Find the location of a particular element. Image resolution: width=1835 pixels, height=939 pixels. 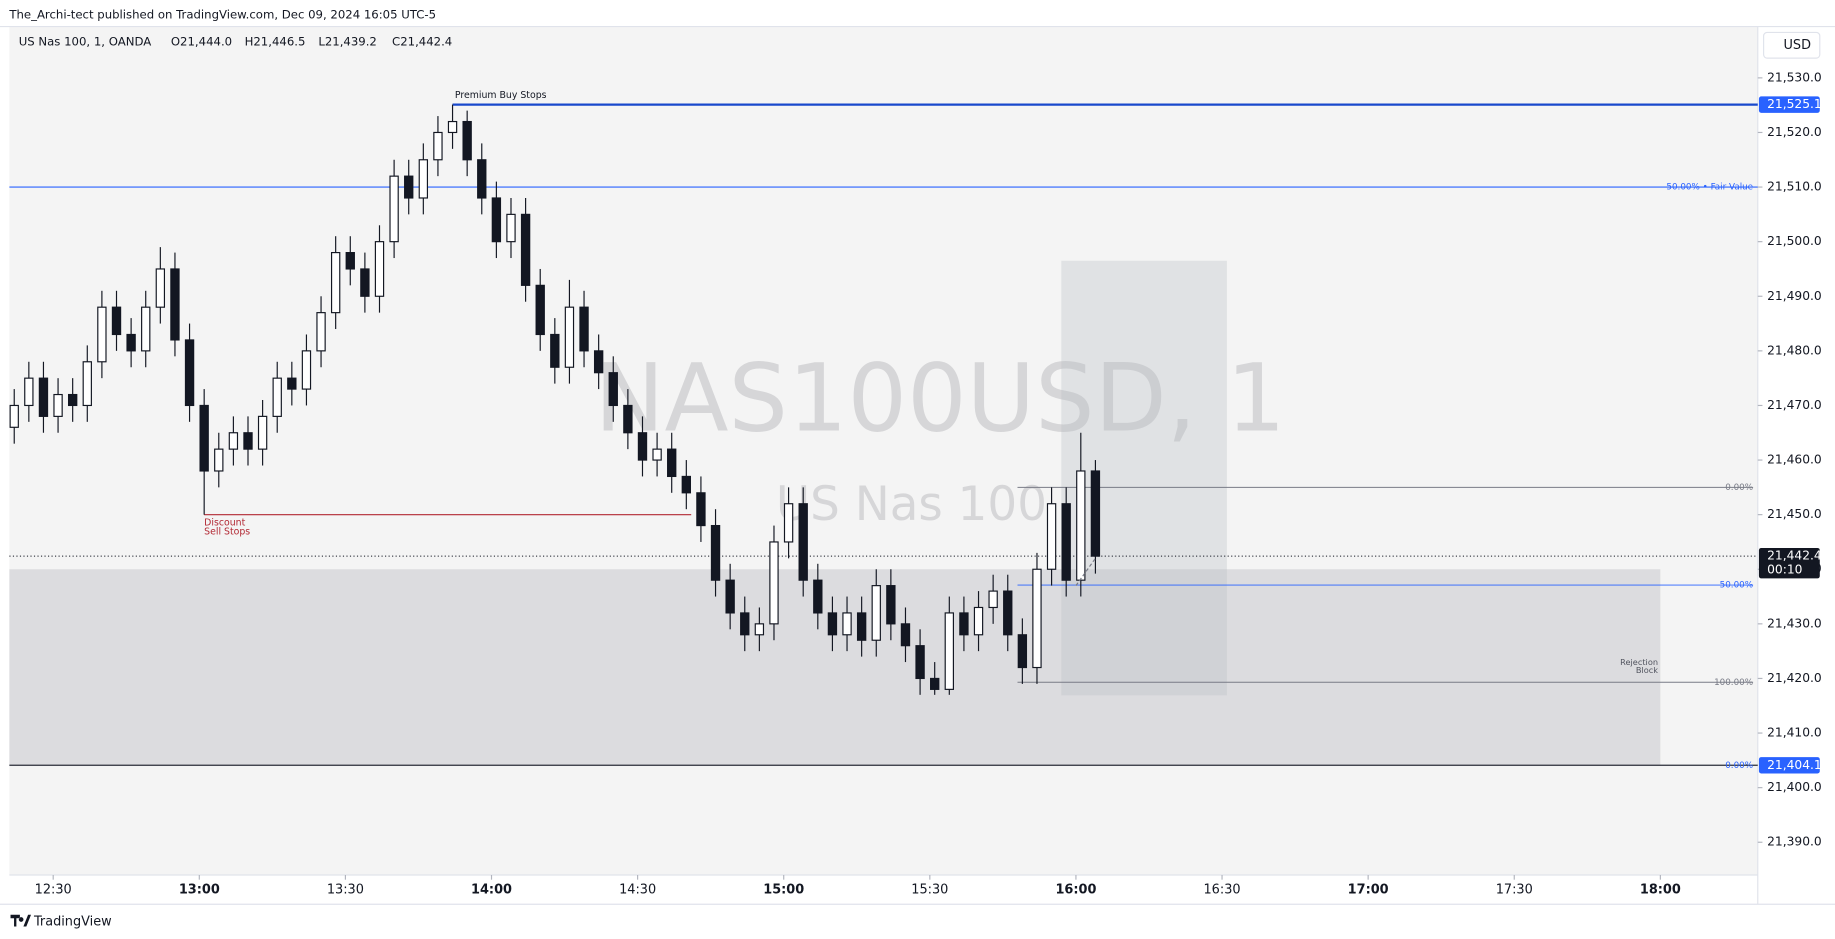

watermark: NAS100USD, 1 is located at coordinates (940, 398).